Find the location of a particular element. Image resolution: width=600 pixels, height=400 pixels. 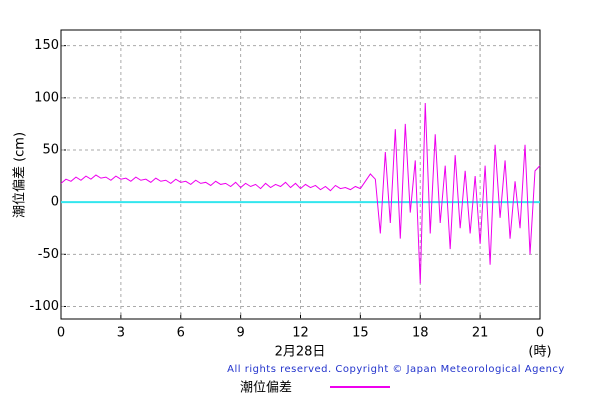

x-tick-label: 21 is located at coordinates (480, 333).